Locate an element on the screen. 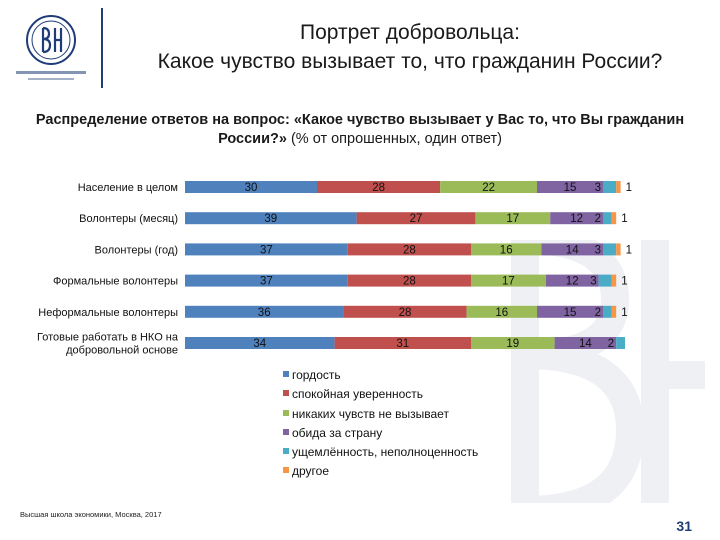 This screenshot has height=540, width=720. footer-bar is located at coordinates (360, 521).